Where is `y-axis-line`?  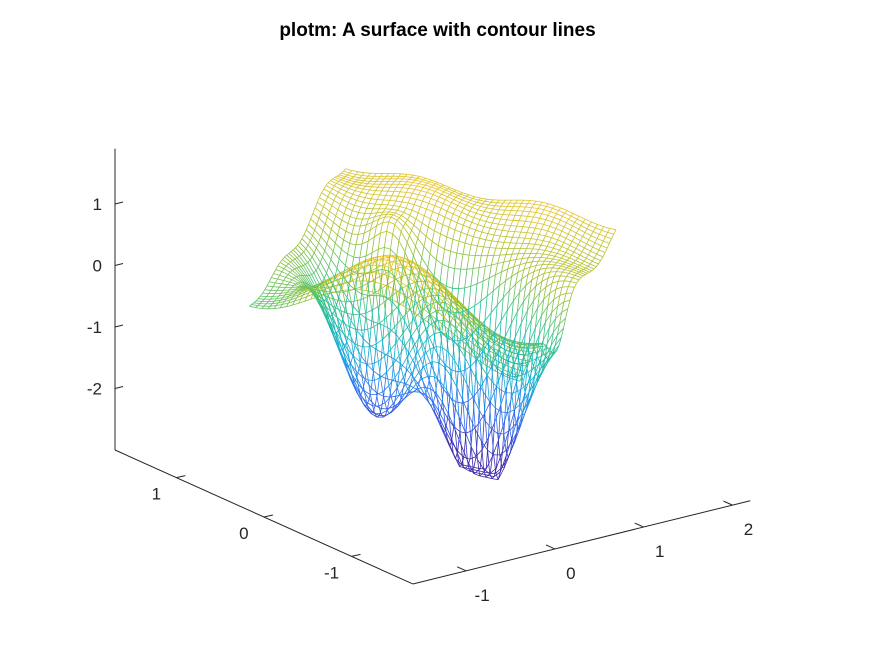 y-axis-line is located at coordinates (264, 517).